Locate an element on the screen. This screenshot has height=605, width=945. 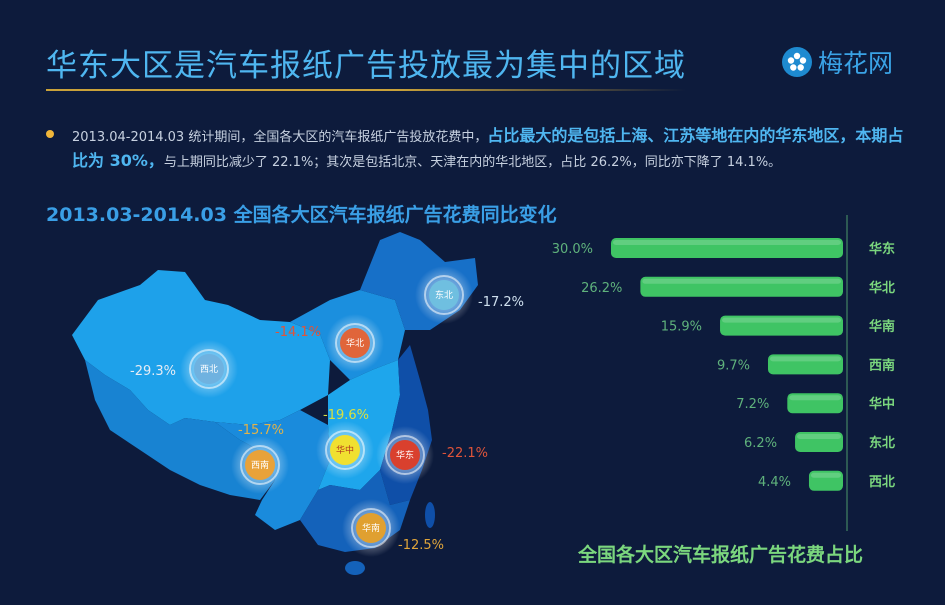
map-marker-0: 西北 is located at coordinates (209, 369).